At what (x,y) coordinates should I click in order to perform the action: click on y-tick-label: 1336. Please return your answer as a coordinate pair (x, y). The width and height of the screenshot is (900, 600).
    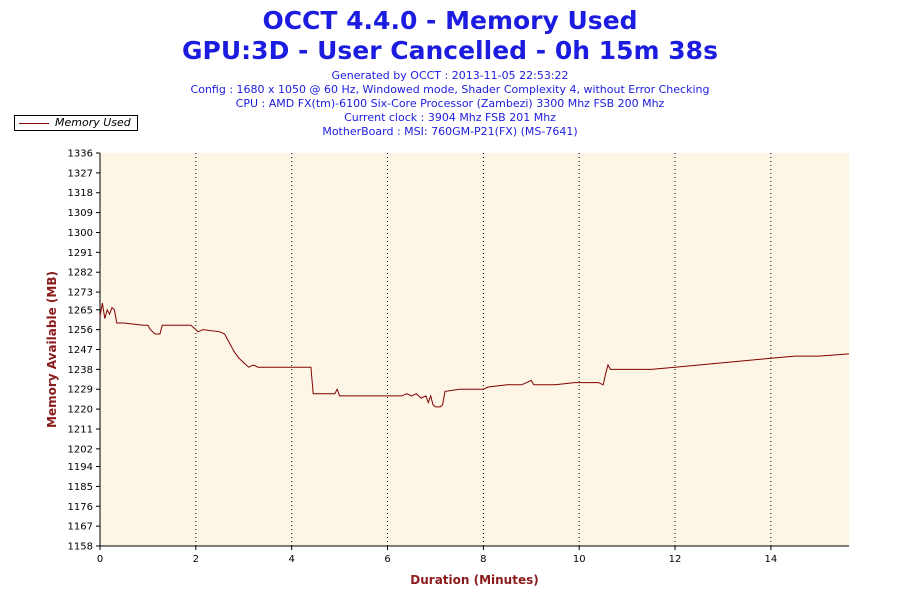
    Looking at the image, I should click on (80, 154).